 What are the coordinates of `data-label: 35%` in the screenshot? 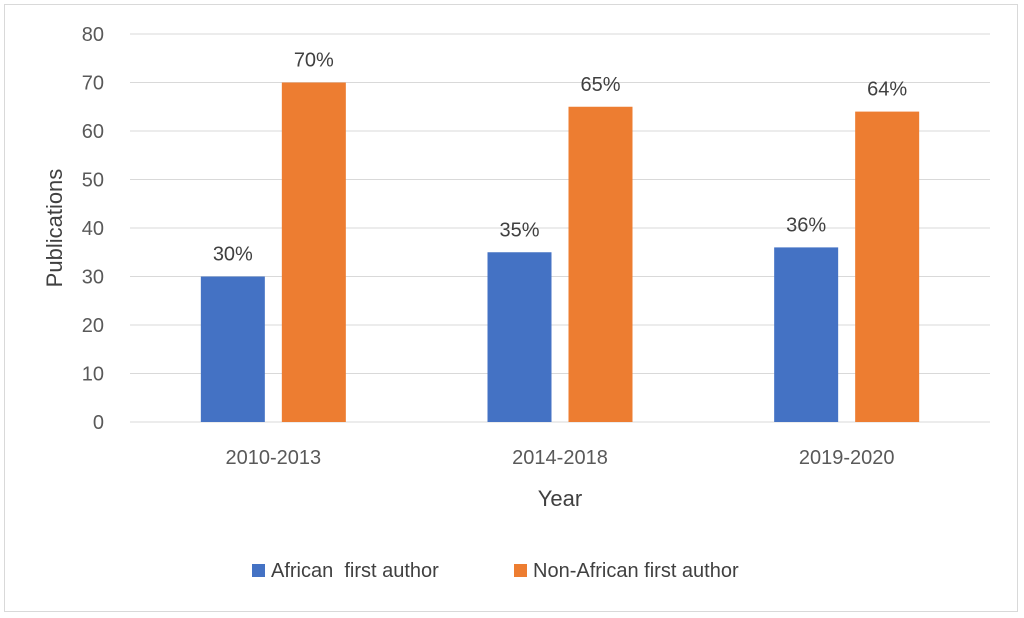 It's located at (519, 230).